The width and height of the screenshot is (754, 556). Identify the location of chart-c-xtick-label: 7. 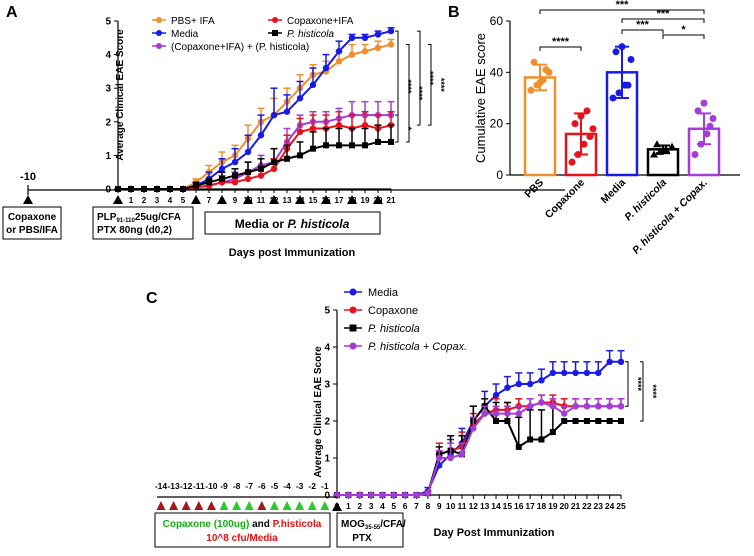
(416, 506).